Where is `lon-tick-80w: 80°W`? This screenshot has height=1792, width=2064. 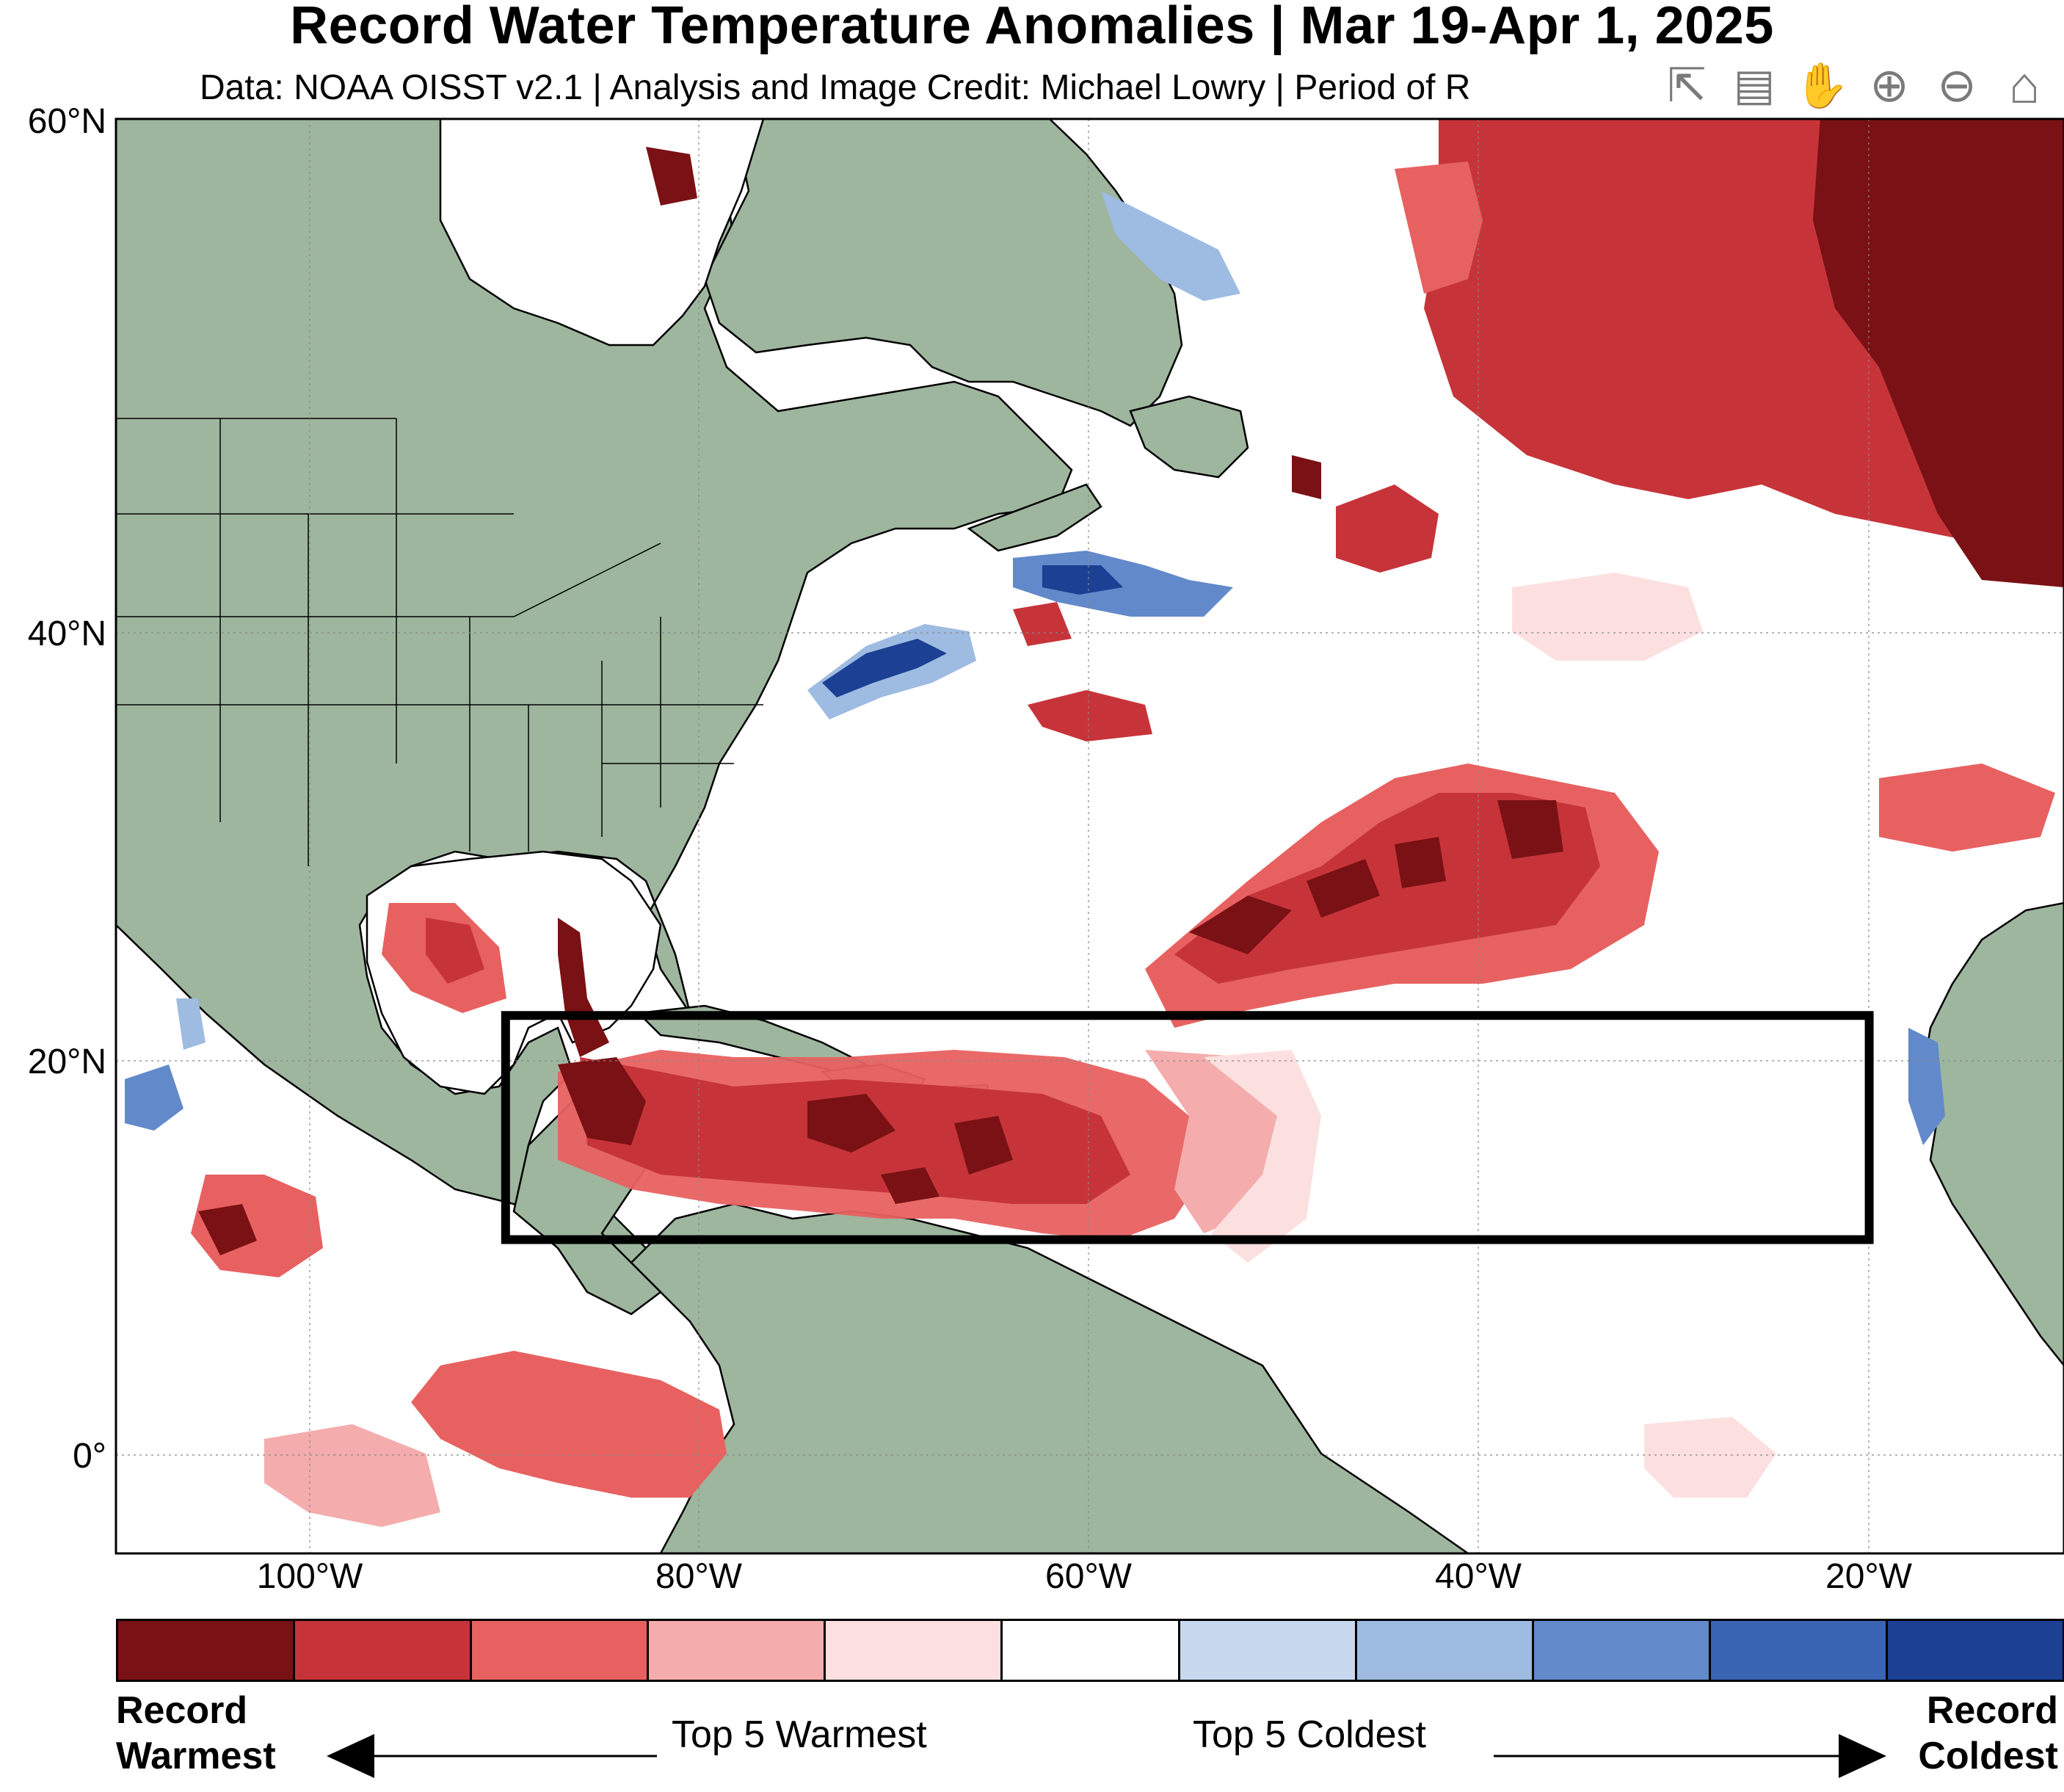
lon-tick-80w: 80°W is located at coordinates (698, 1576).